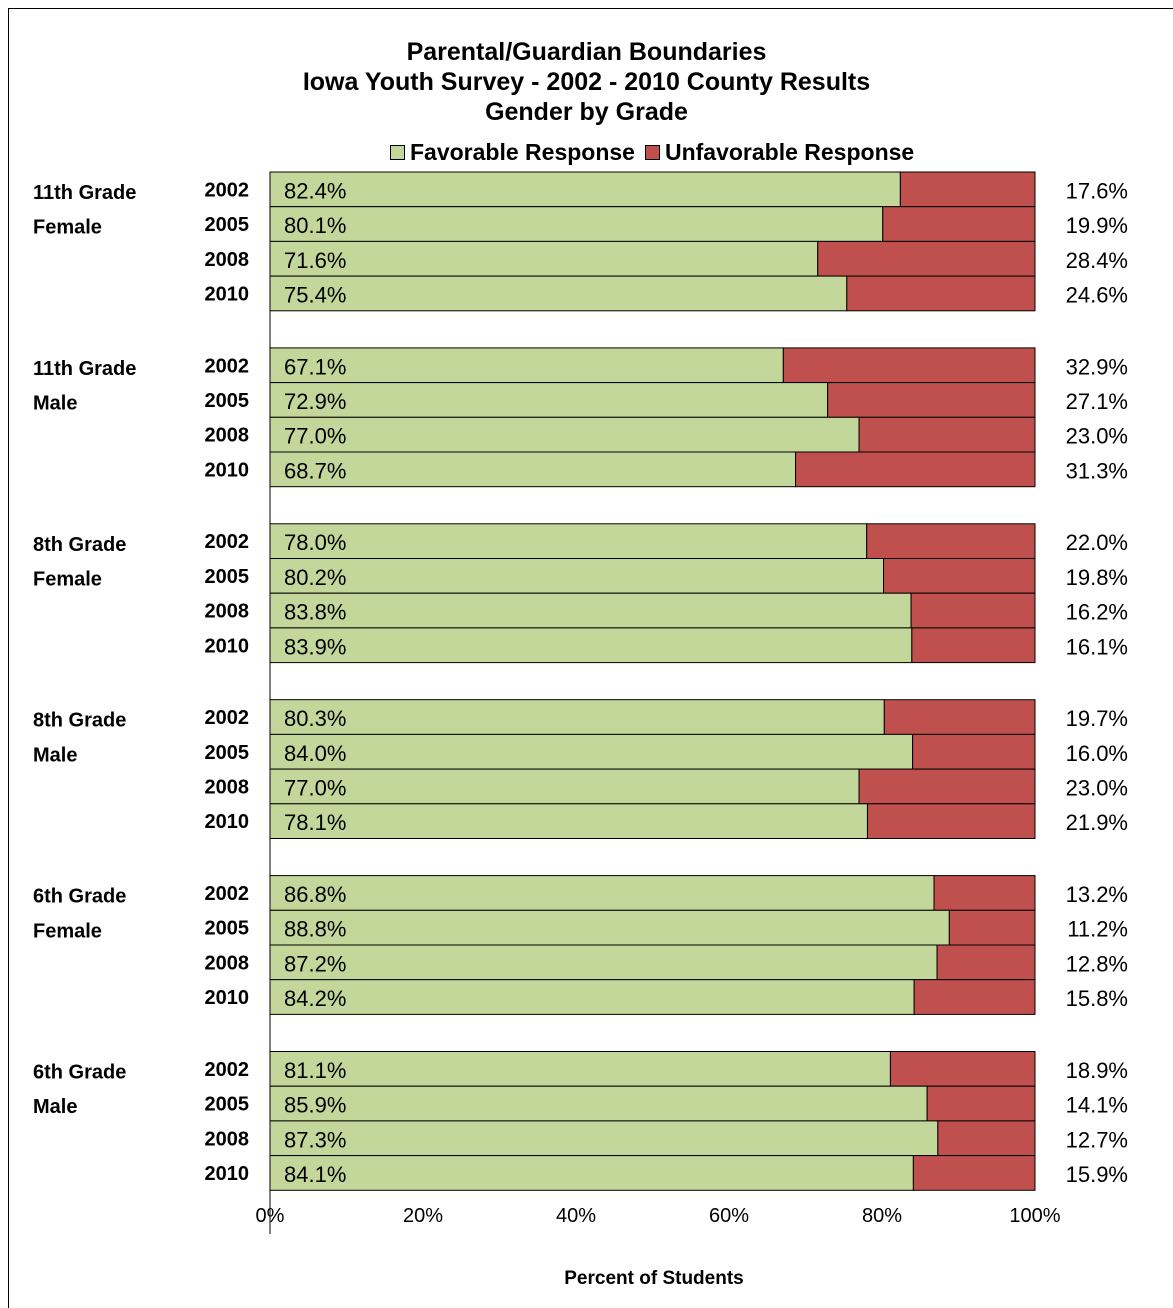  Describe the element at coordinates (315, 822) in the screenshot. I see `data-label-favorable: 78.1%` at that location.